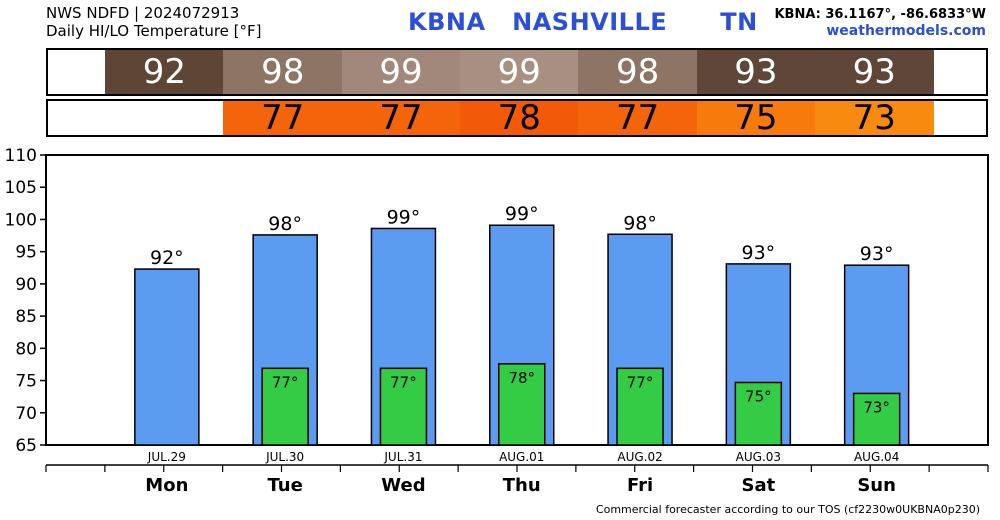 This screenshot has height=520, width=1000. I want to click on station-title: KBNA NASHVILLE TN, so click(583, 22).